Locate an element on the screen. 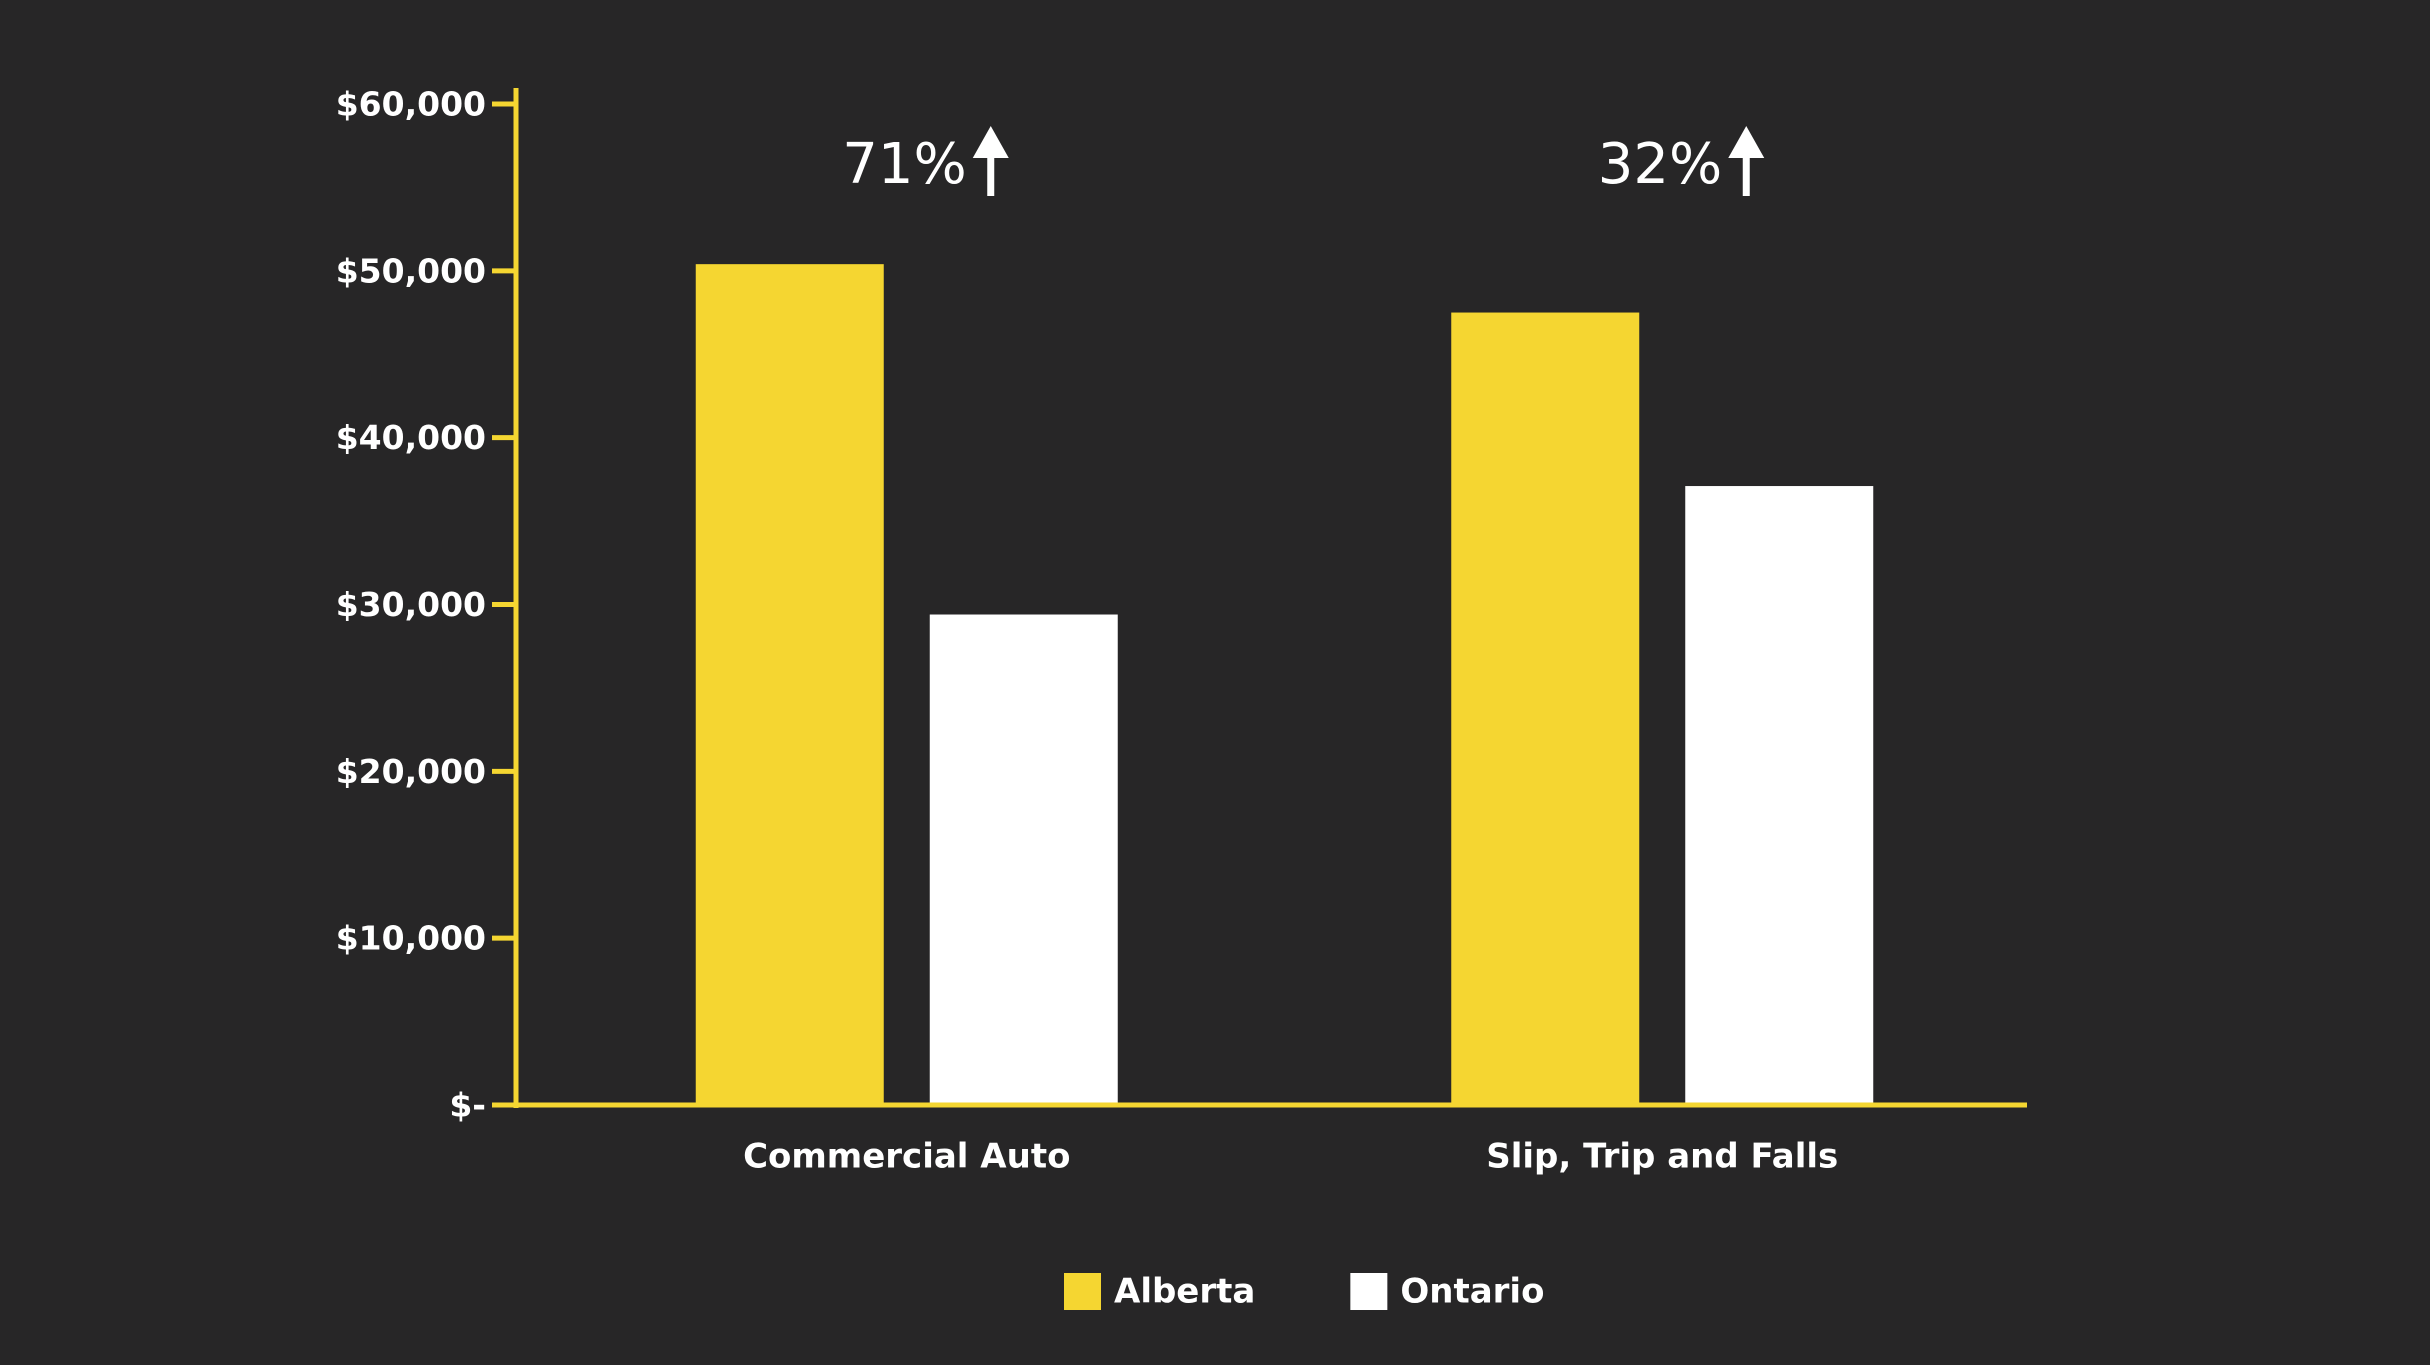 This screenshot has width=2430, height=1365. y-tick-label: $30,000 is located at coordinates (411, 604).